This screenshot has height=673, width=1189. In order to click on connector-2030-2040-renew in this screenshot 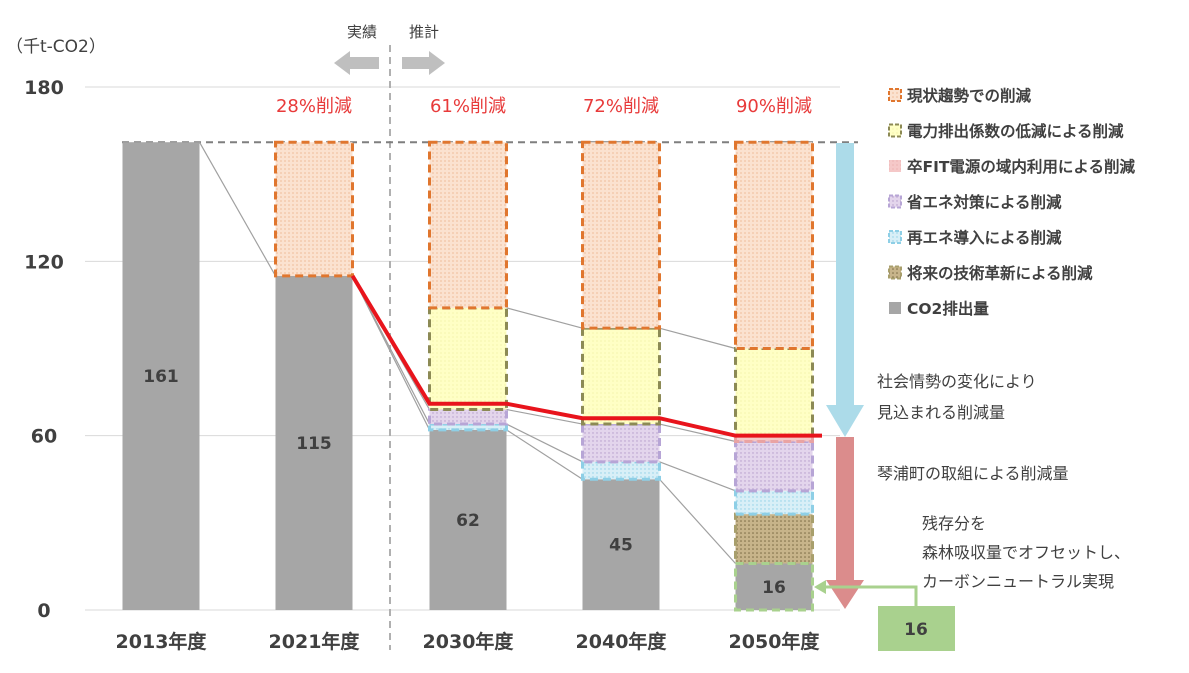, I will do `click(544, 443)`.